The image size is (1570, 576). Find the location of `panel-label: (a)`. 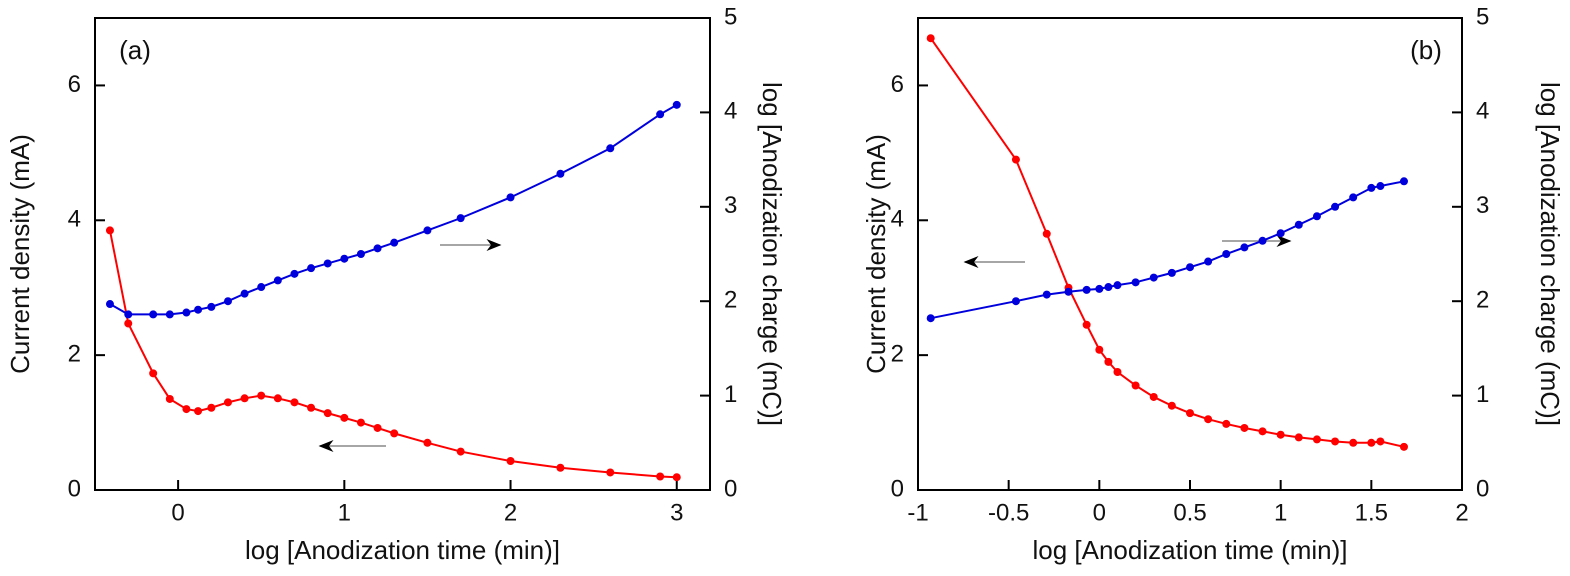

panel-label: (a) is located at coordinates (135, 50).